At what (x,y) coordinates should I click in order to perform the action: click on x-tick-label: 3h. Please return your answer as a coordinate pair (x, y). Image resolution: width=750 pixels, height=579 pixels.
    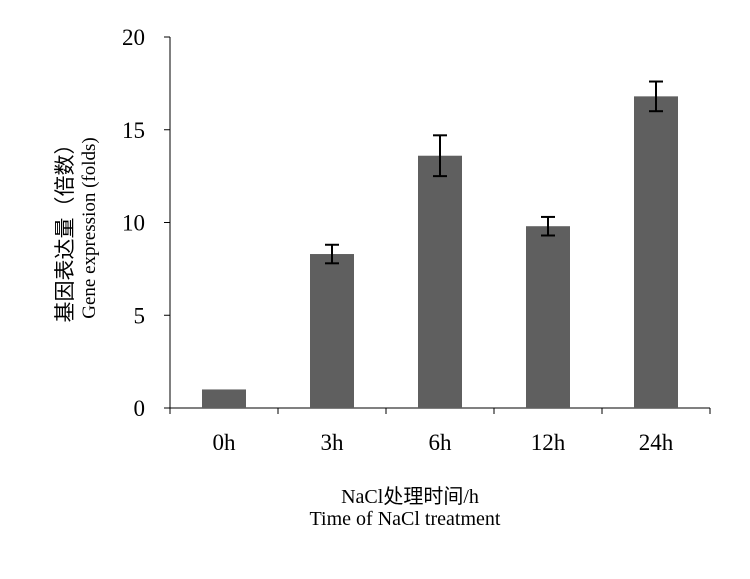
    Looking at the image, I should click on (333, 442).